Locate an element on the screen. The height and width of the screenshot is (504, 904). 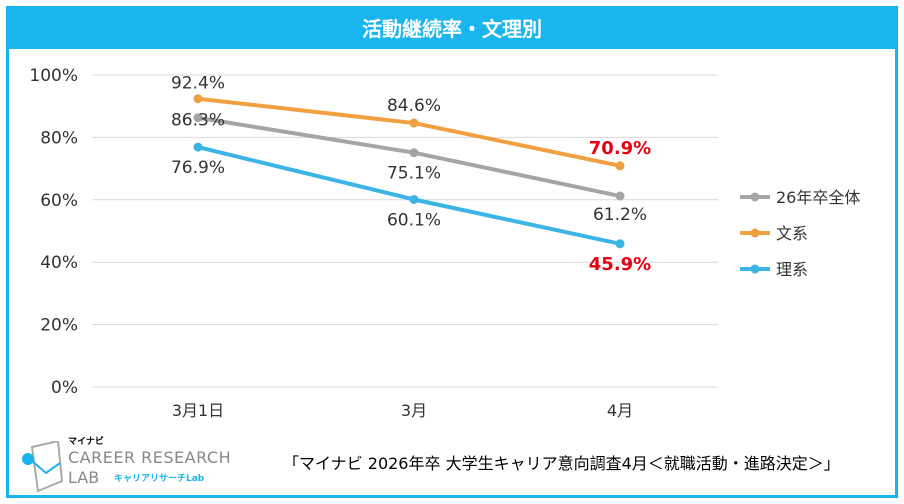
legend-label: 理系 is located at coordinates (792, 269).